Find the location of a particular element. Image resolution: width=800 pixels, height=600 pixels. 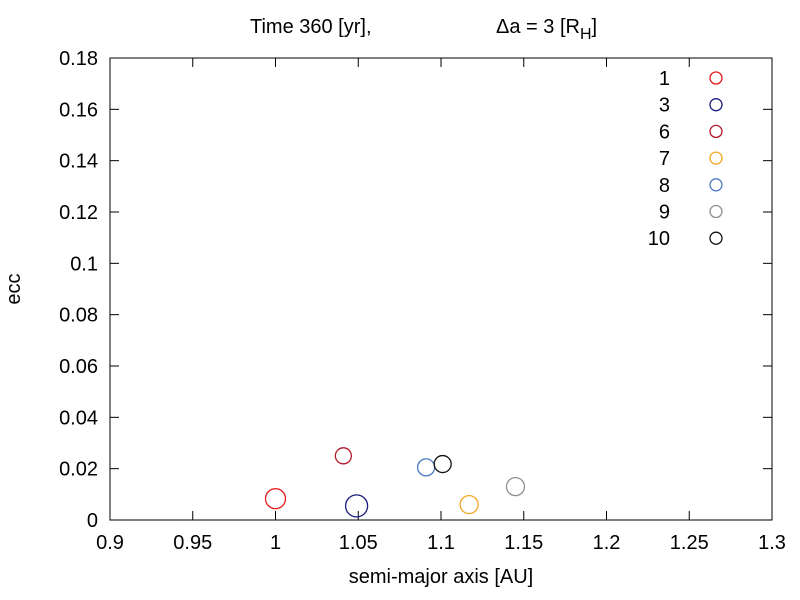

x-tick-label: 1.15 is located at coordinates (523, 543).